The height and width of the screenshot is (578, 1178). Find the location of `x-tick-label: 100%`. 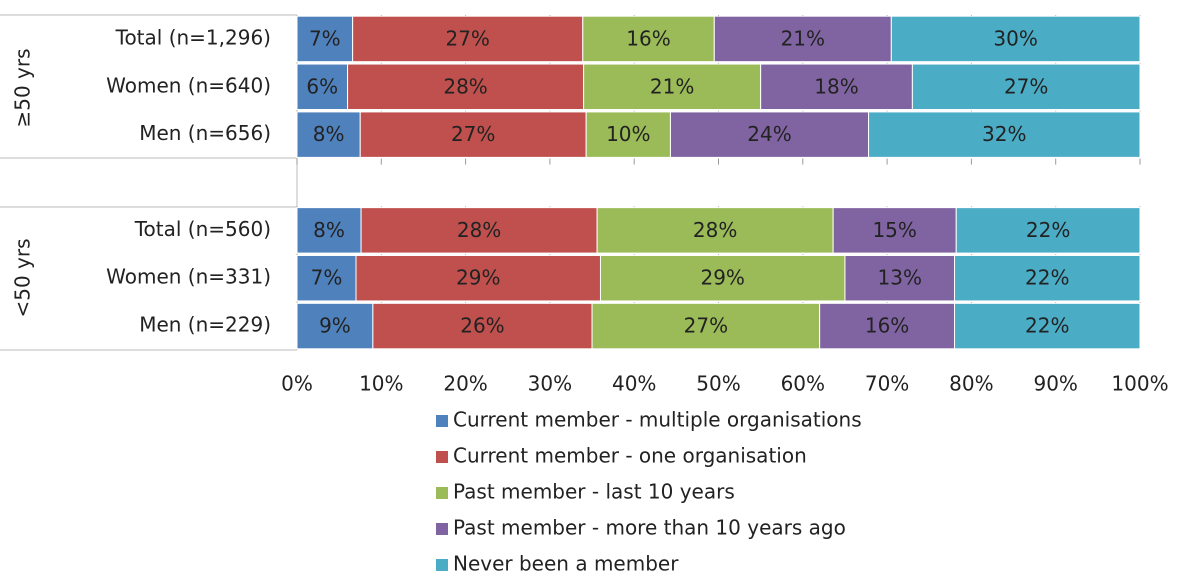

x-tick-label: 100% is located at coordinates (1139, 384).